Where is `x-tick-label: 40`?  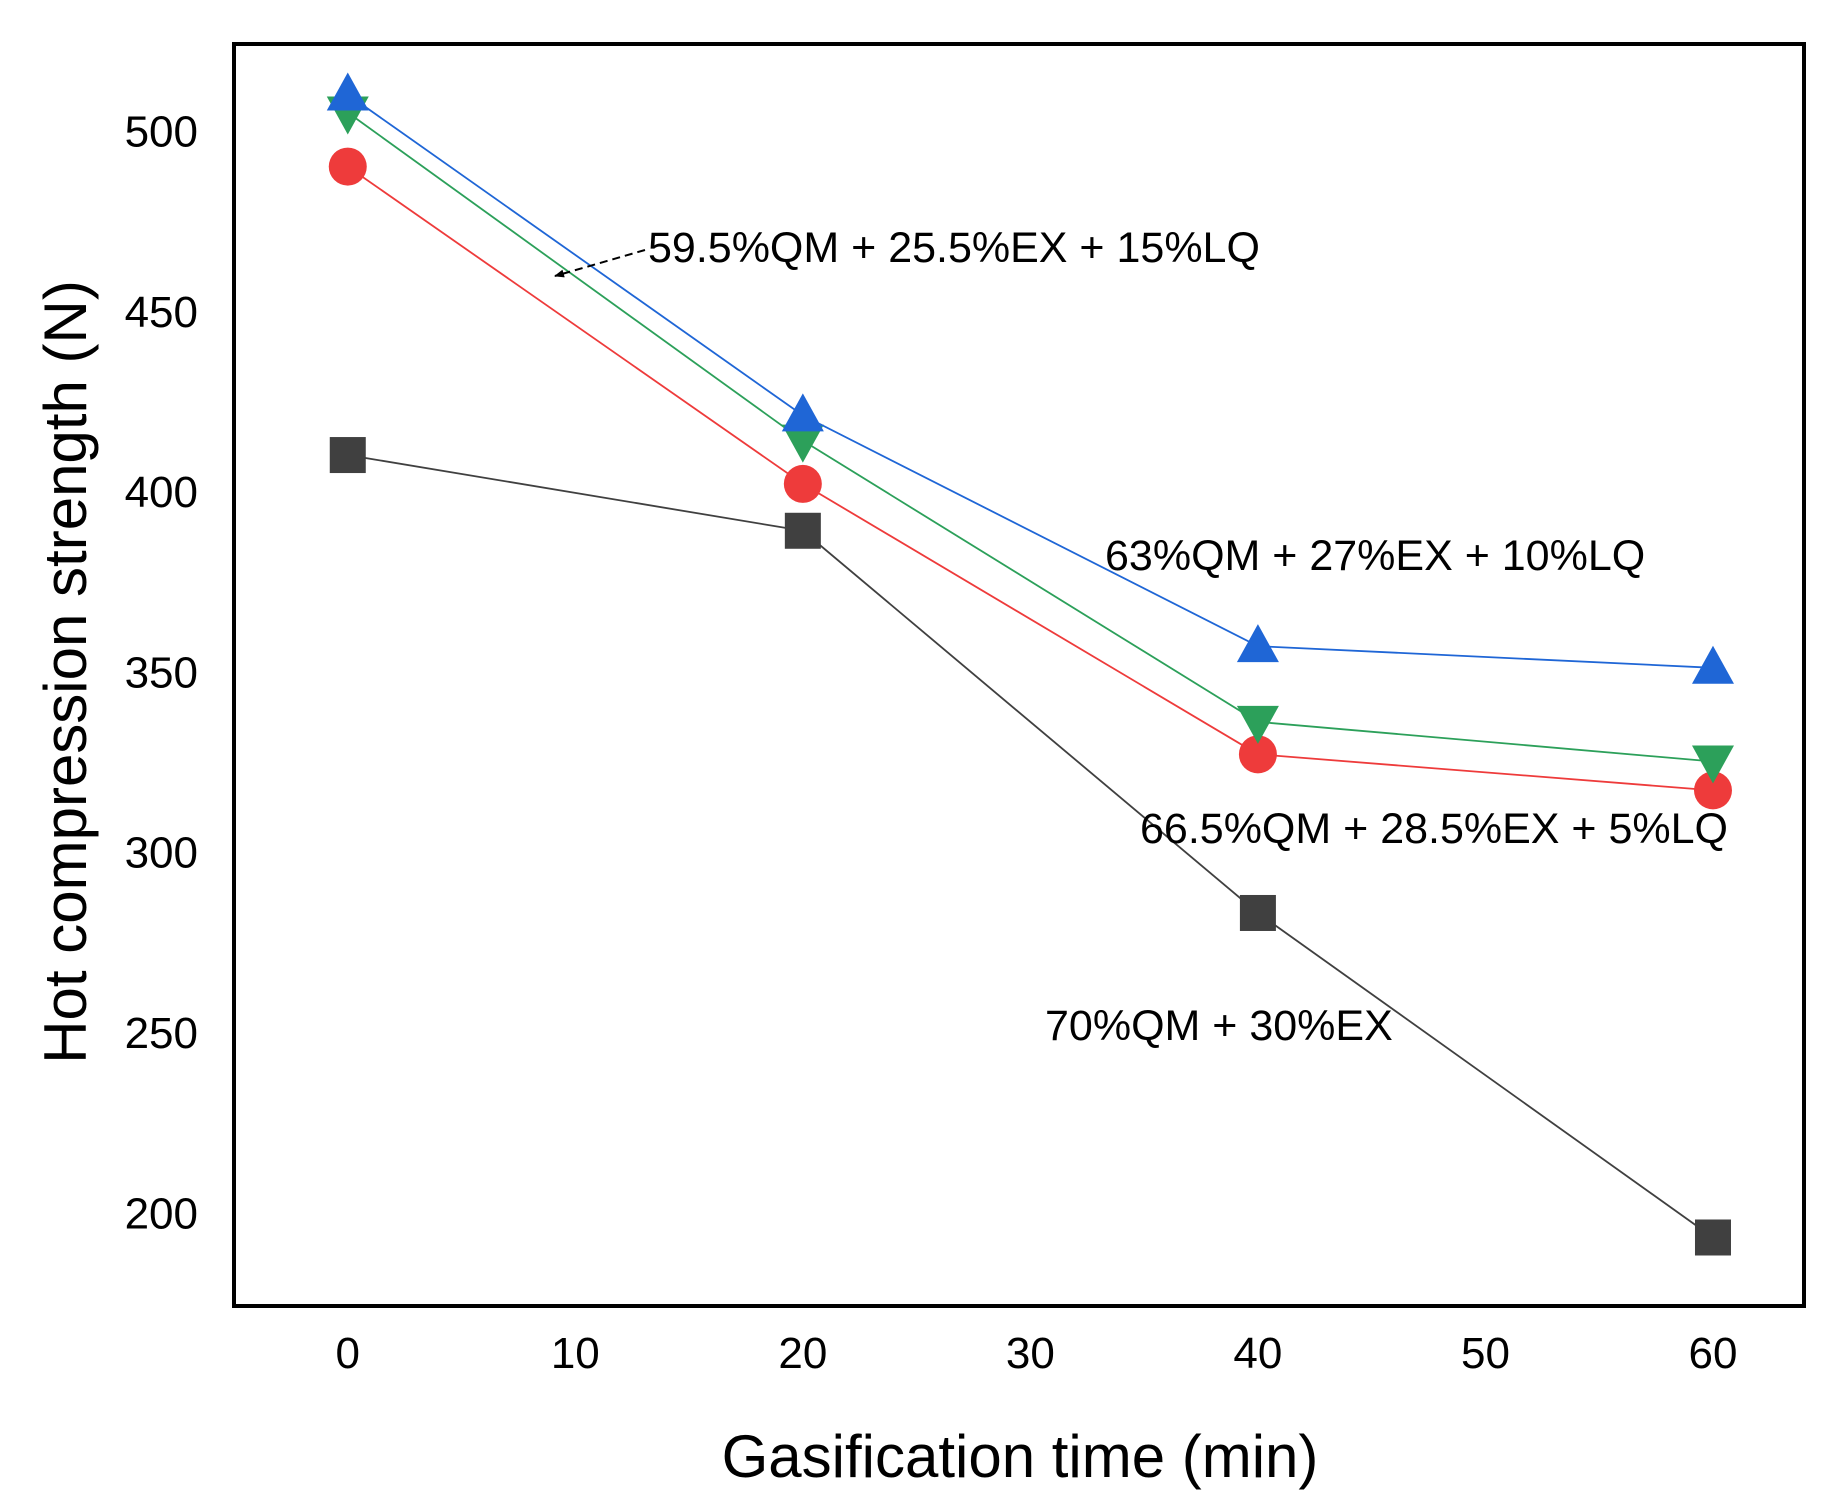
x-tick-label: 40 is located at coordinates (1257, 1353).